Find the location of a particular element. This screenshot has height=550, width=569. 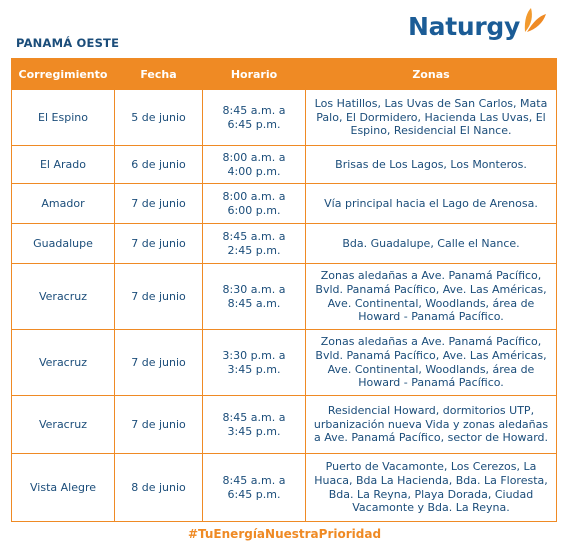

cell-fecha: 5 de junio is located at coordinates (158, 117).